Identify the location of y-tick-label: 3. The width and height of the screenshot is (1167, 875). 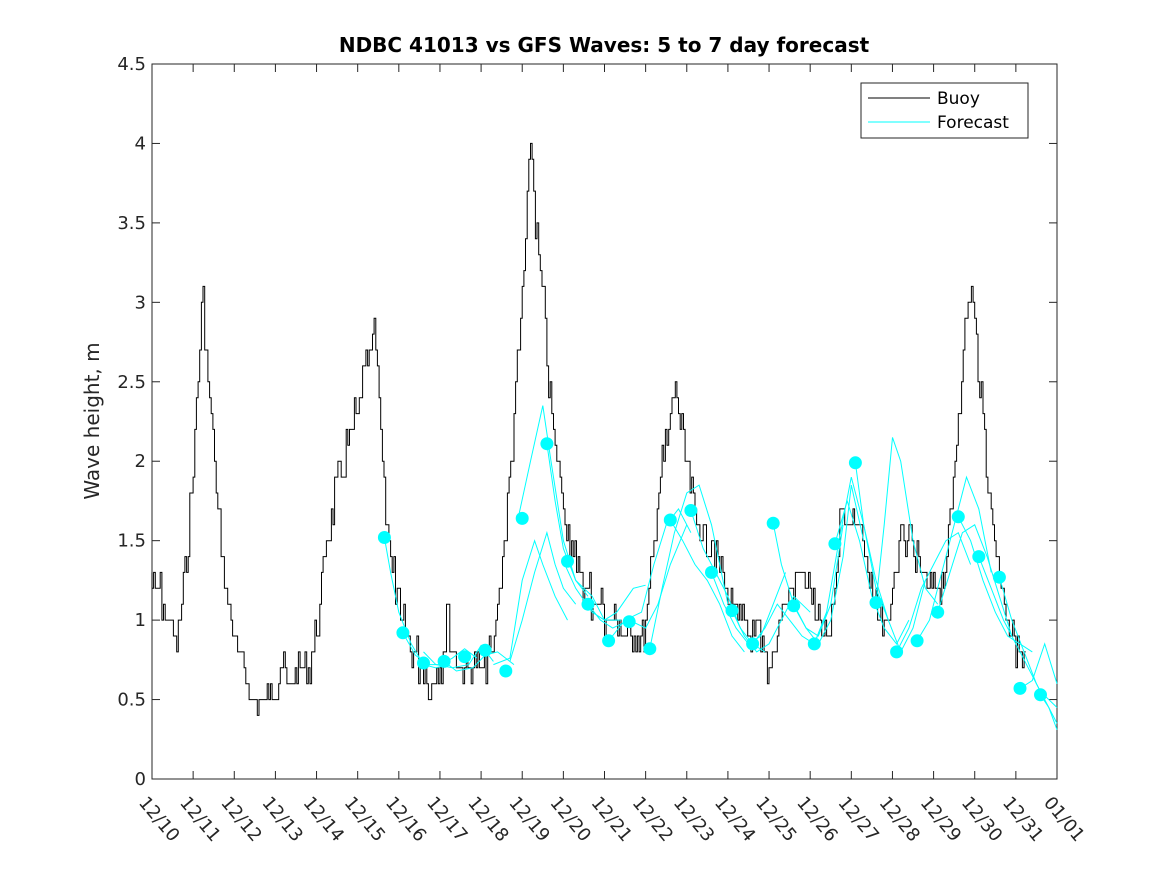
(140, 302).